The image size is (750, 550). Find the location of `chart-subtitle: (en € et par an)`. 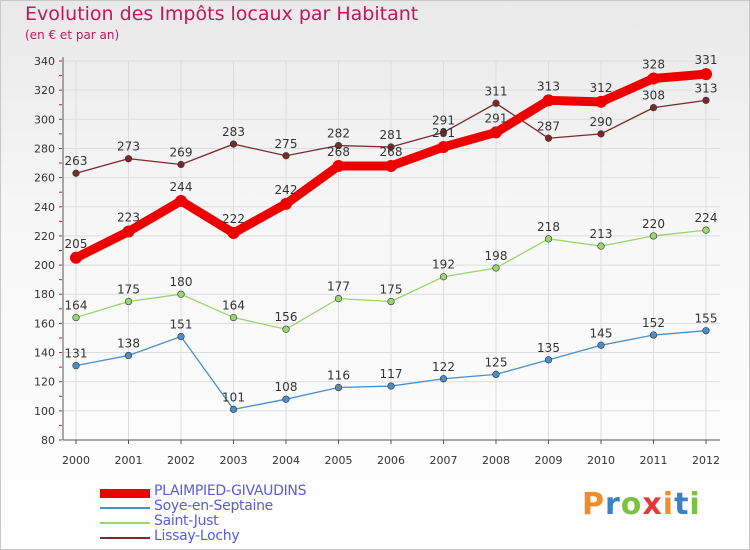

chart-subtitle: (en € et par an) is located at coordinates (72, 35).